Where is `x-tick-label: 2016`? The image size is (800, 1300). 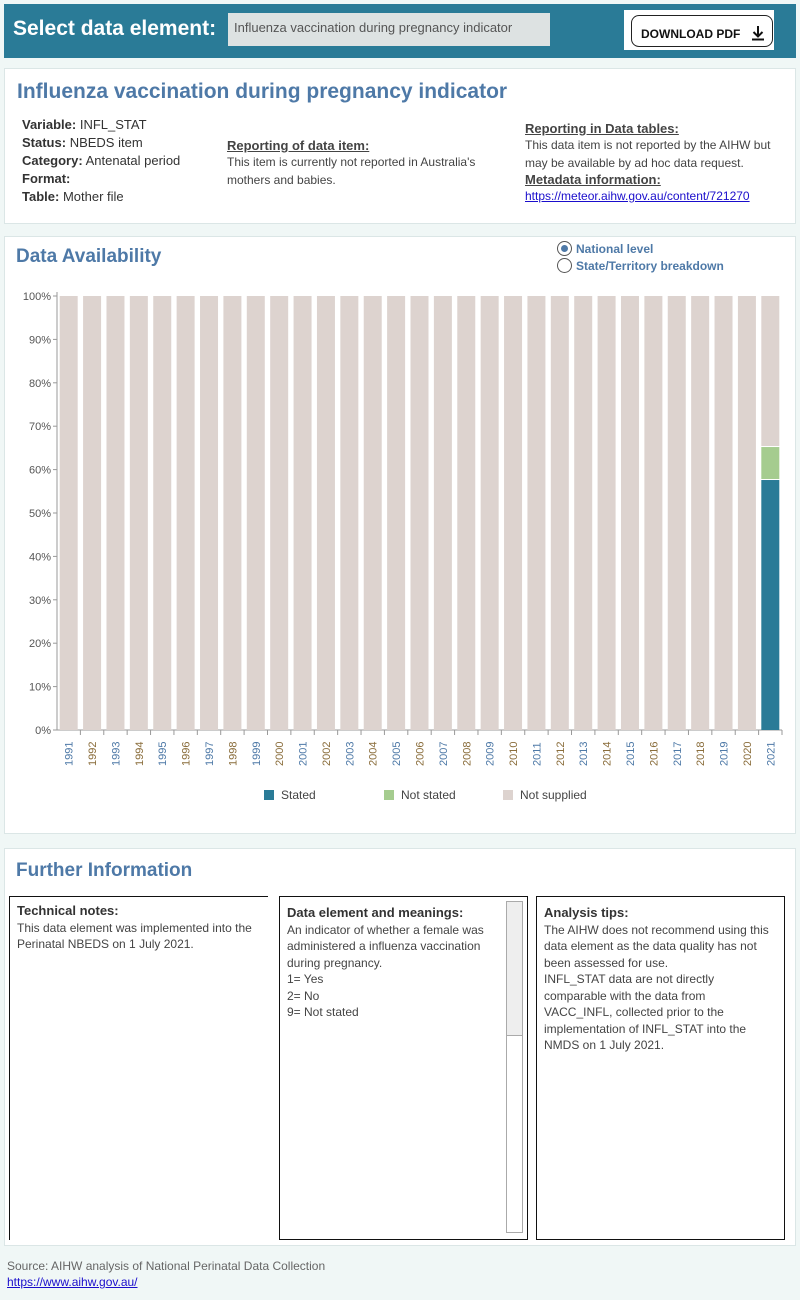 x-tick-label: 2016 is located at coordinates (654, 754).